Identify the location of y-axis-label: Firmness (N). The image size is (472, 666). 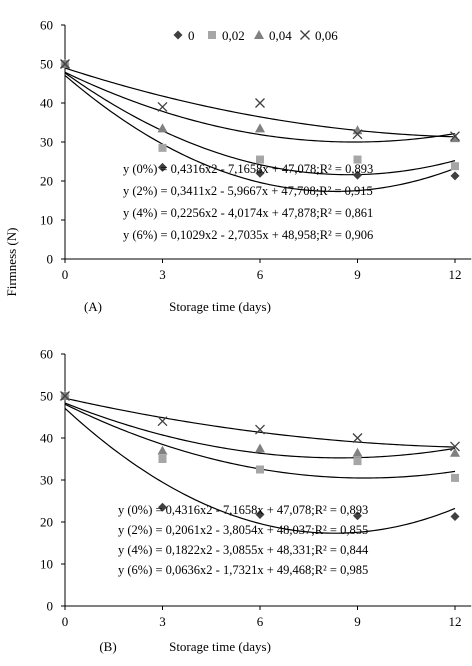
(11, 262).